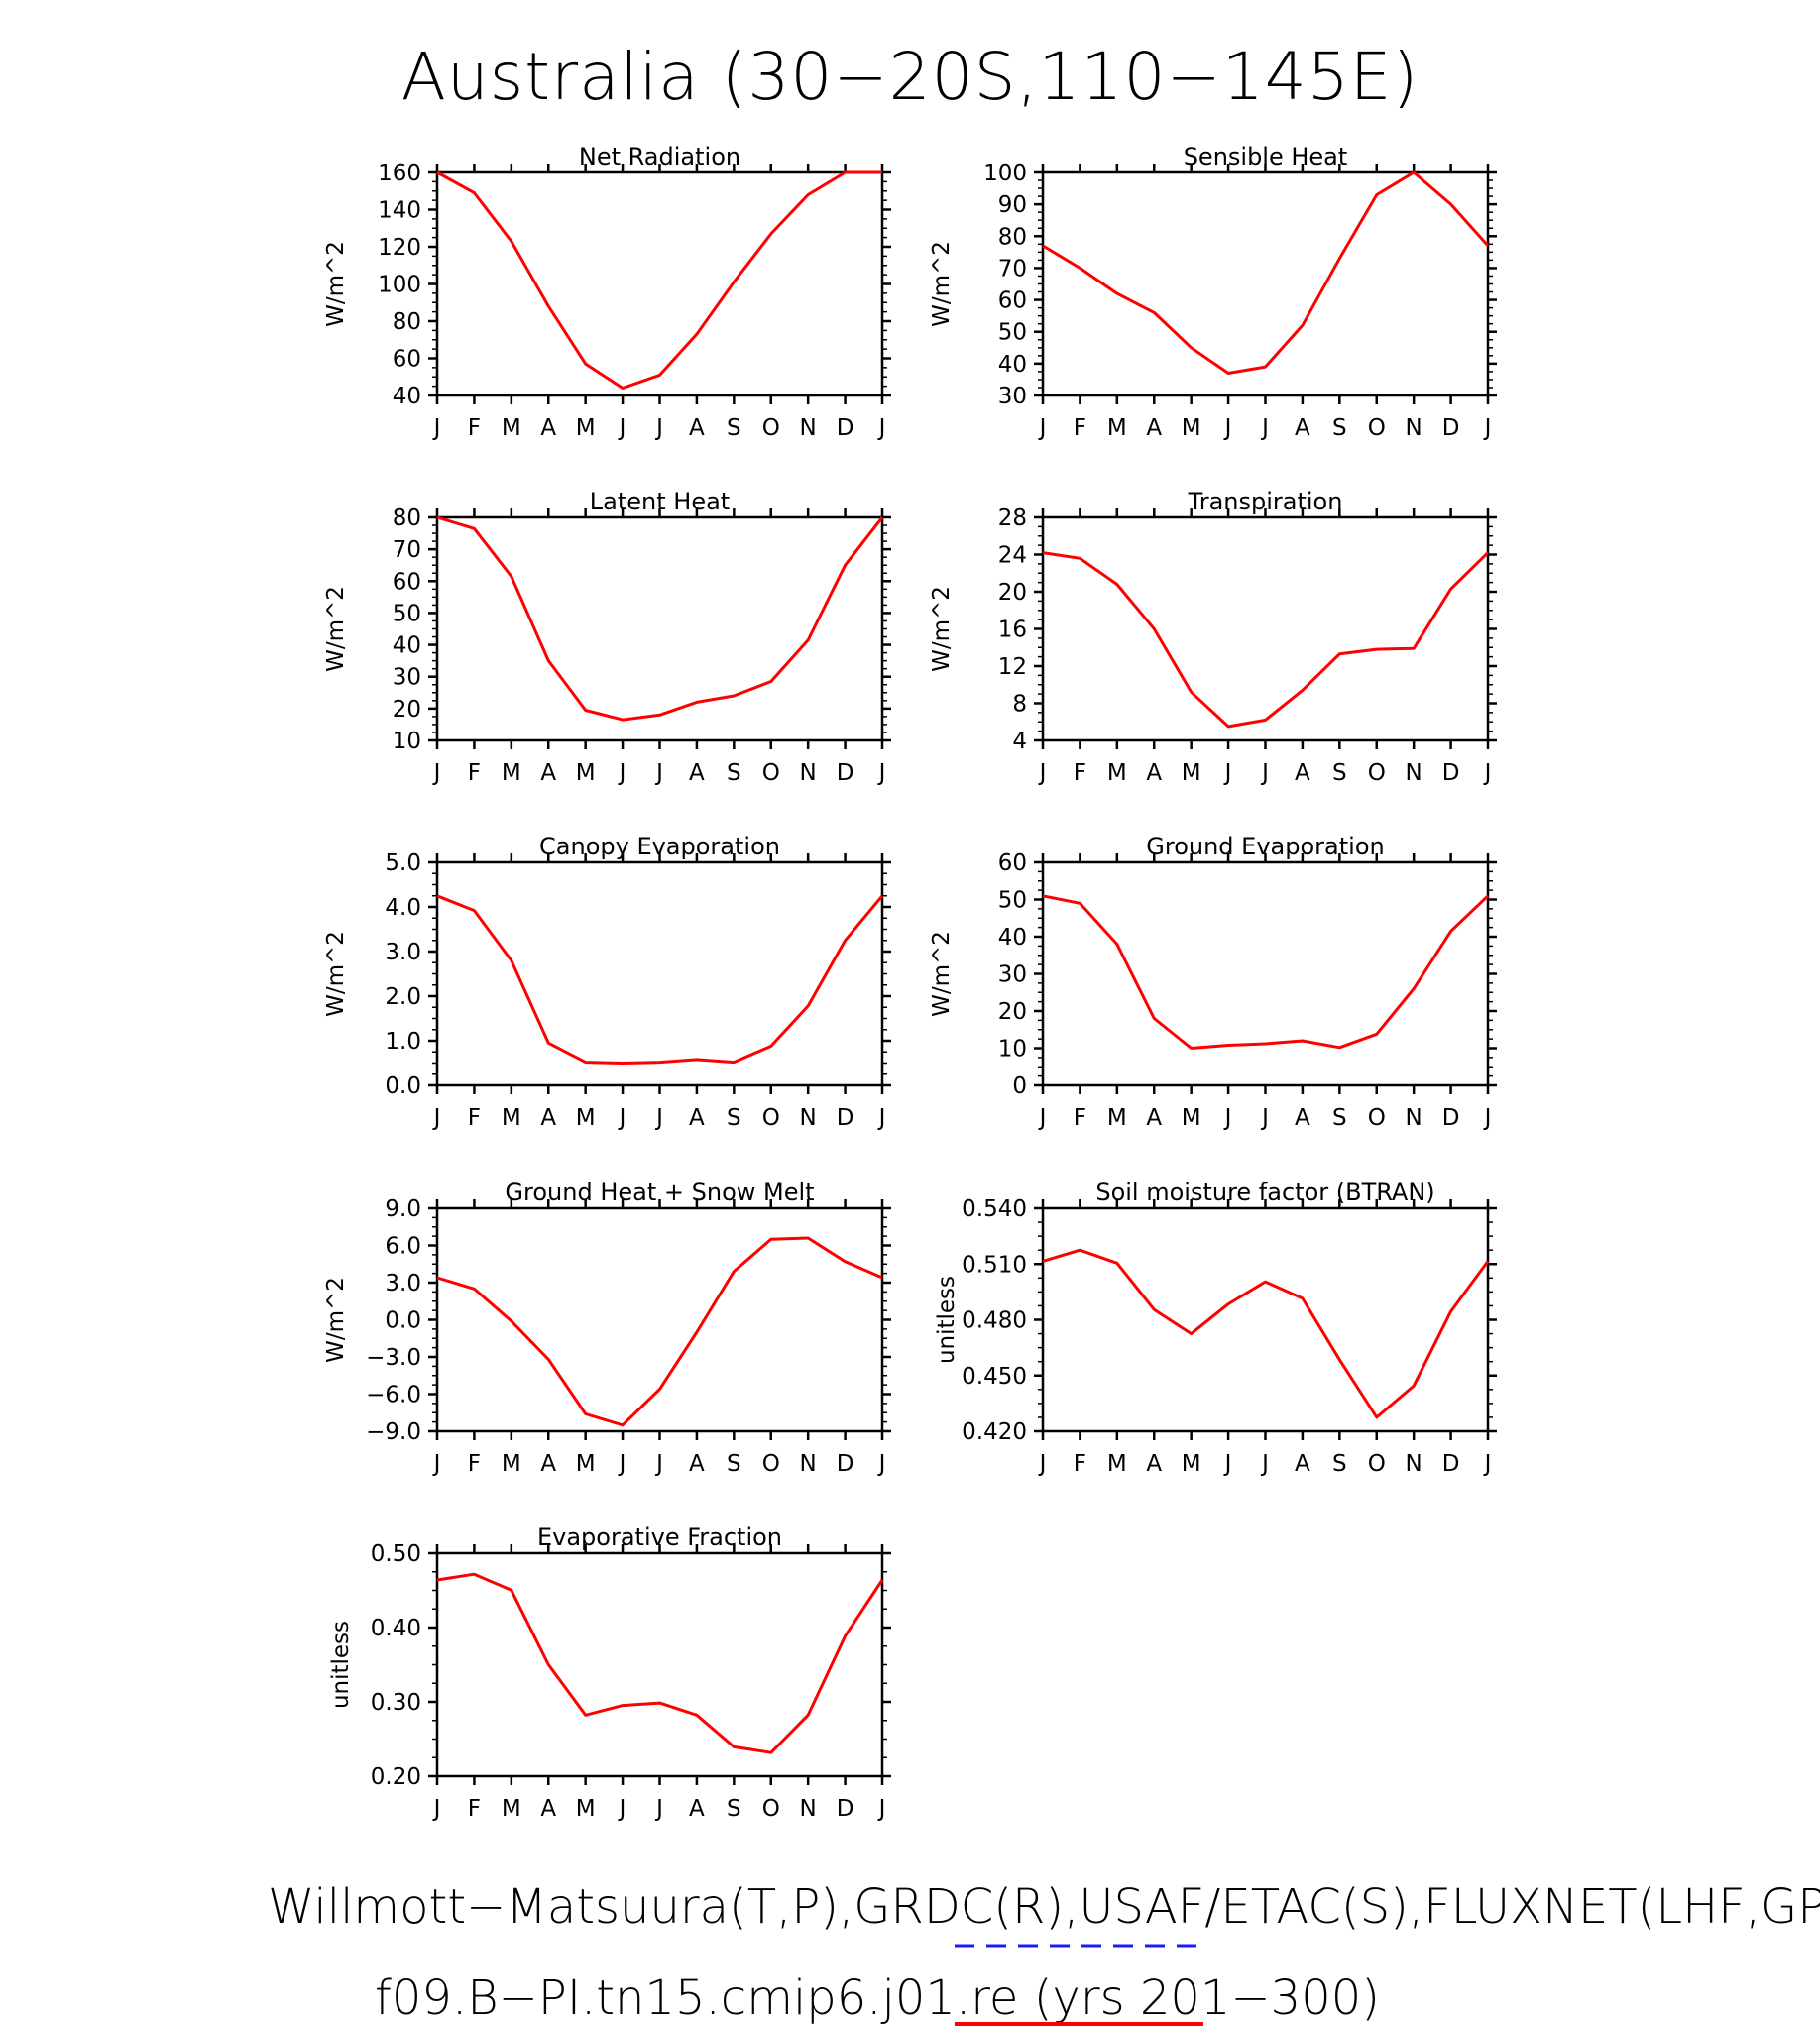 This screenshot has width=1820, height=2027. I want to click on y-tick-label: 4, so click(1019, 742).